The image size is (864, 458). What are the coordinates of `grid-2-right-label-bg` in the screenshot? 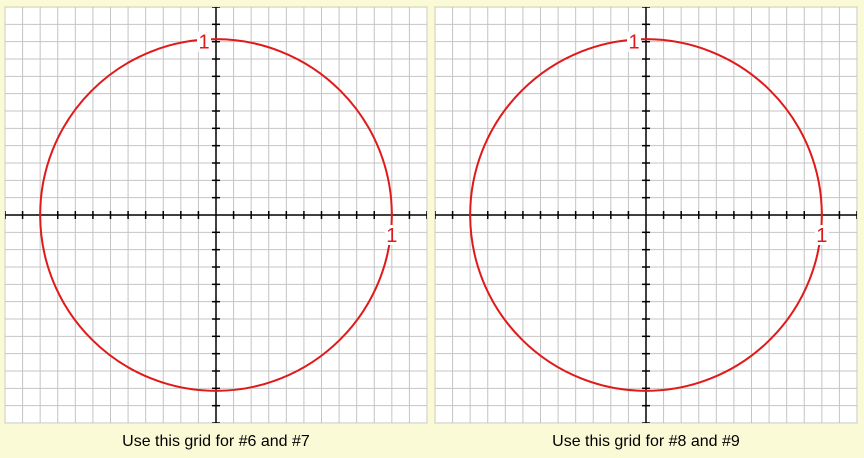 It's located at (821, 235).